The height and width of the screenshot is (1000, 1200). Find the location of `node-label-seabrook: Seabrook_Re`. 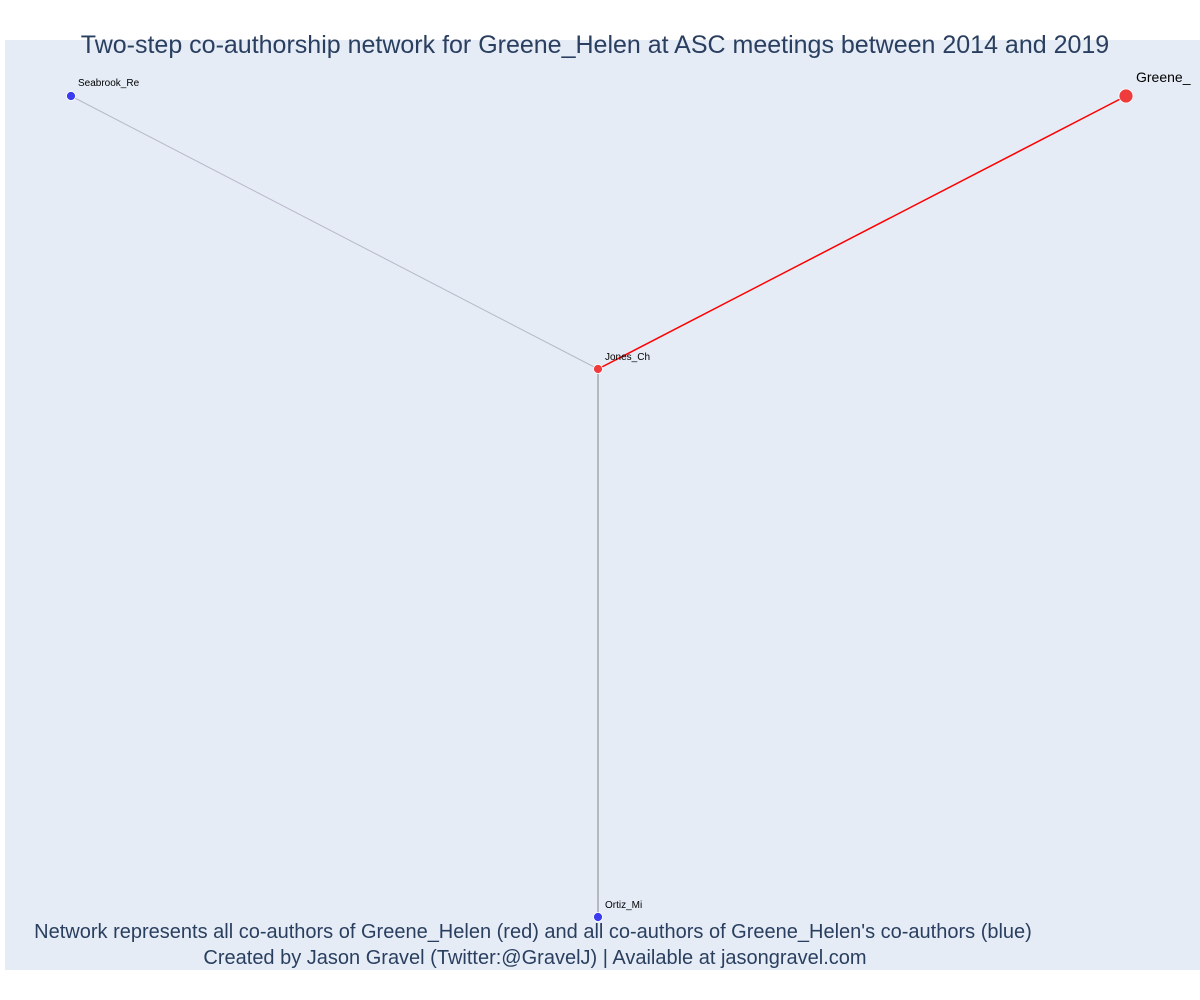

node-label-seabrook: Seabrook_Re is located at coordinates (109, 83).